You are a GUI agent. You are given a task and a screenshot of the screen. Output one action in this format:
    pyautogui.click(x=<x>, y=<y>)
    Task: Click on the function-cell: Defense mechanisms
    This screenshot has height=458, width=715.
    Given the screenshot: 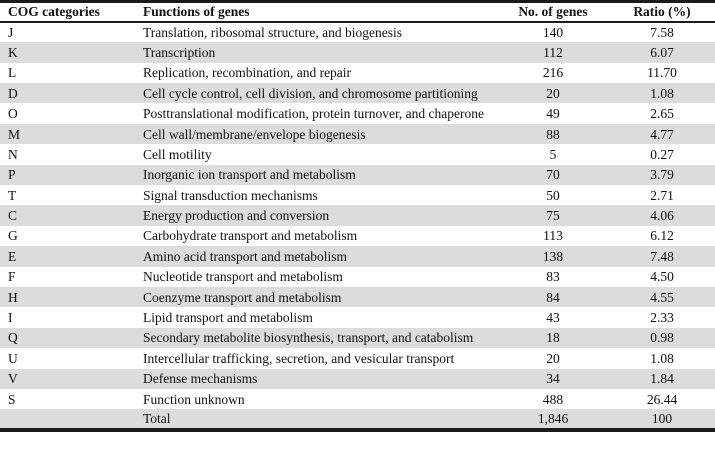 What is the action you would take?
    pyautogui.click(x=200, y=379)
    